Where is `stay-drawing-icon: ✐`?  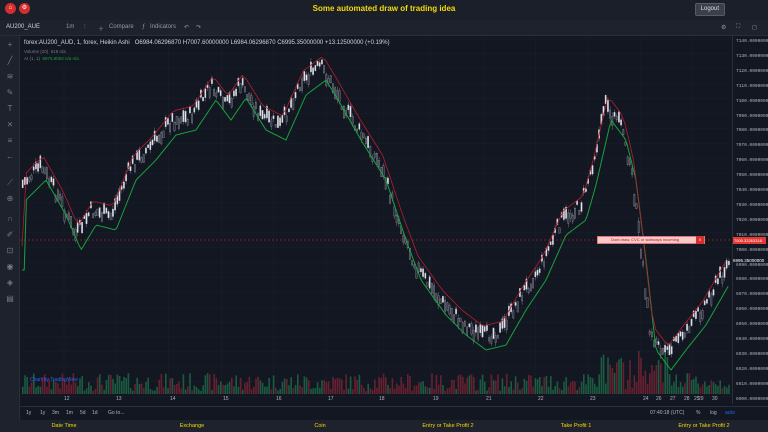 stay-drawing-icon: ✐ is located at coordinates (10, 234).